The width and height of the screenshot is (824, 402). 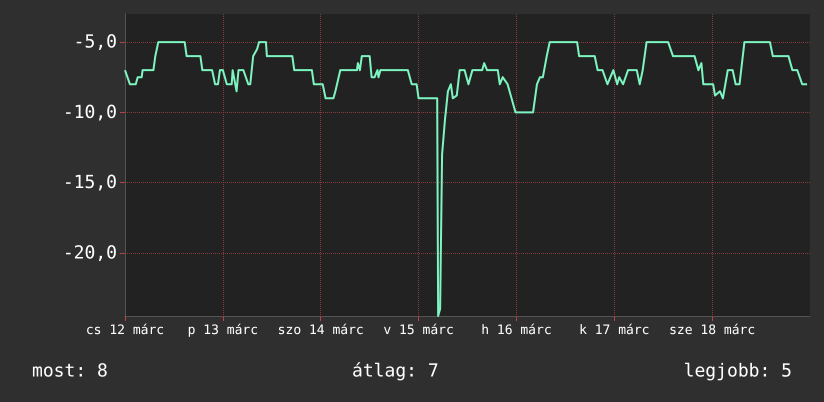 What do you see at coordinates (738, 371) in the screenshot?
I see `text: legjobb: 5` at bounding box center [738, 371].